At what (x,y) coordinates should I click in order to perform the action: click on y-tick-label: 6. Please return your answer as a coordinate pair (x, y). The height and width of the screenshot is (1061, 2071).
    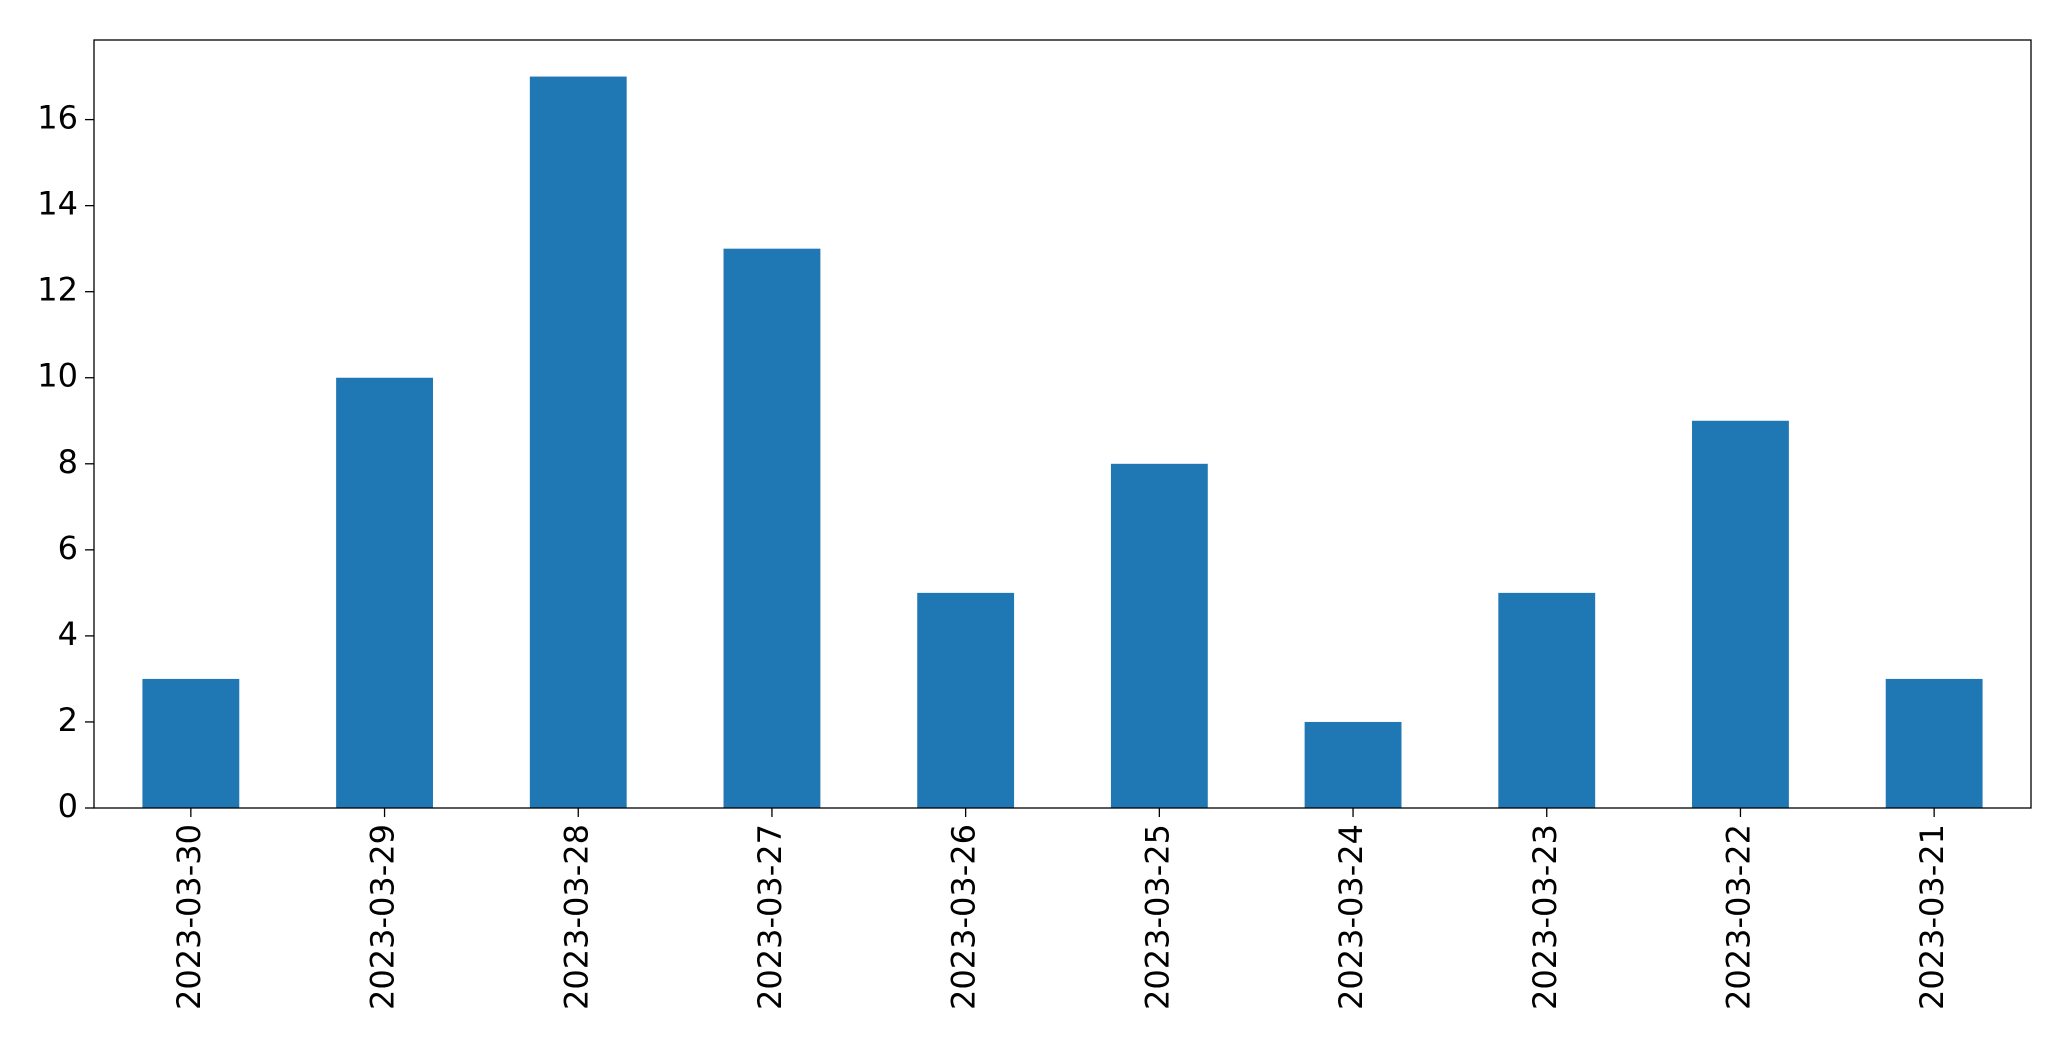
    Looking at the image, I should click on (68, 548).